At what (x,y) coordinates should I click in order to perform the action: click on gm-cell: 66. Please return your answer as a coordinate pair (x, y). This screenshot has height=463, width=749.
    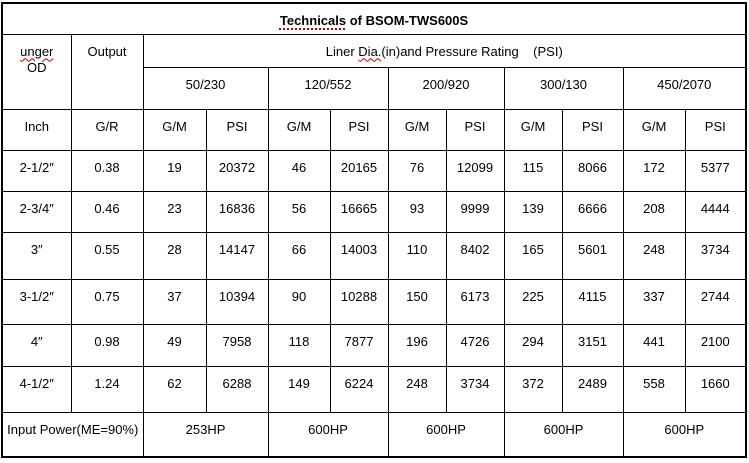
    Looking at the image, I should click on (299, 255).